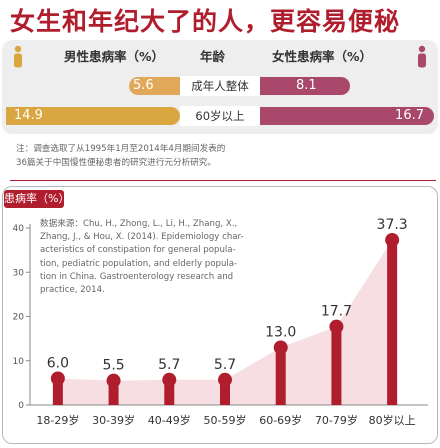 This screenshot has height=448, width=440. What do you see at coordinates (220, 86) in the screenshot?
I see `group-label-adults: 成年人整体` at bounding box center [220, 86].